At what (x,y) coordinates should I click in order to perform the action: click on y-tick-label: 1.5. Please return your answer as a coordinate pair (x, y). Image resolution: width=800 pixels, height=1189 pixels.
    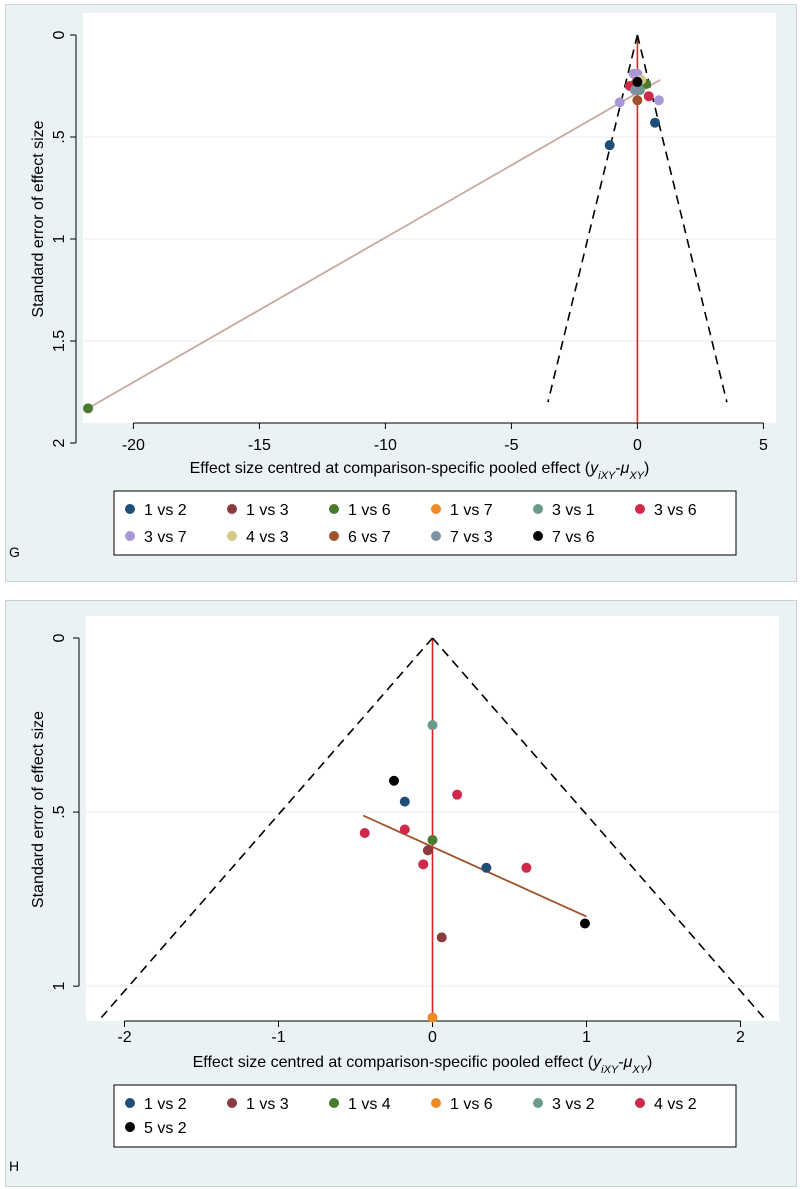
    Looking at the image, I should click on (59, 341).